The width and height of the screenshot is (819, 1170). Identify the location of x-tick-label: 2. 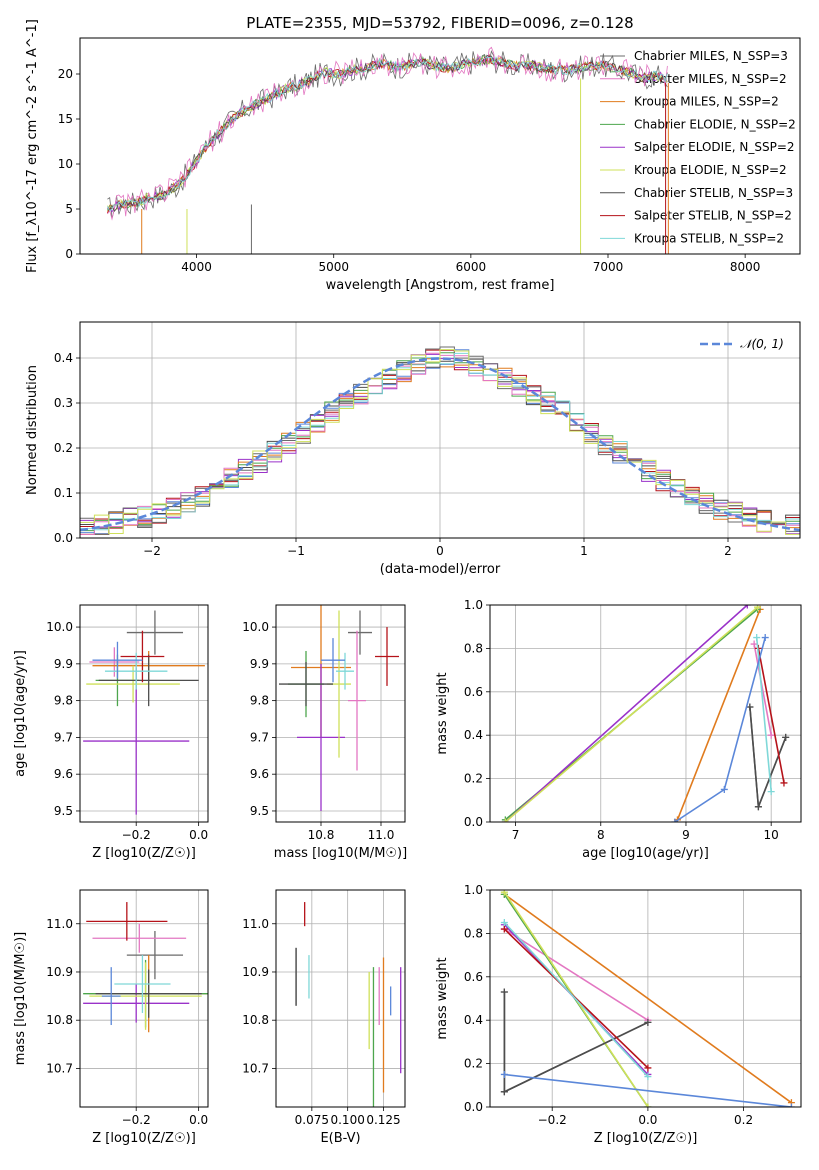
(728, 551).